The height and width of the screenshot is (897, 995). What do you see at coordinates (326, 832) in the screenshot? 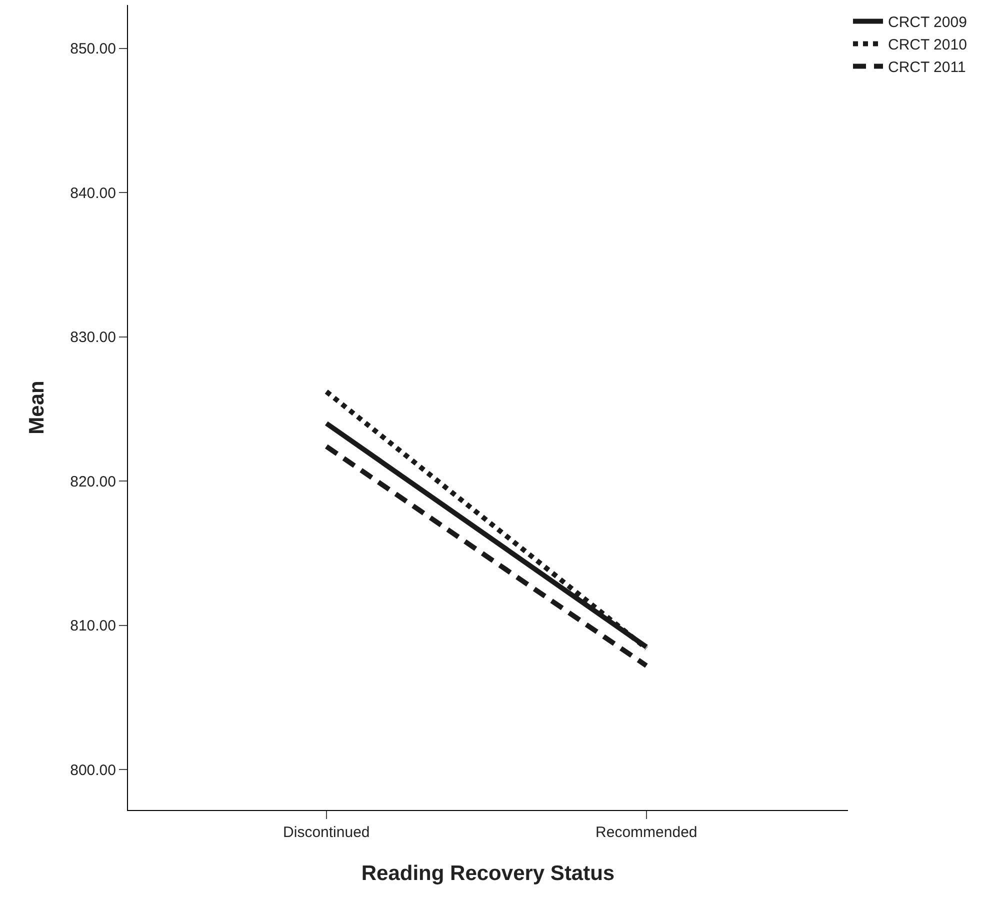
I see `x-tick-label: Discontinued` at bounding box center [326, 832].